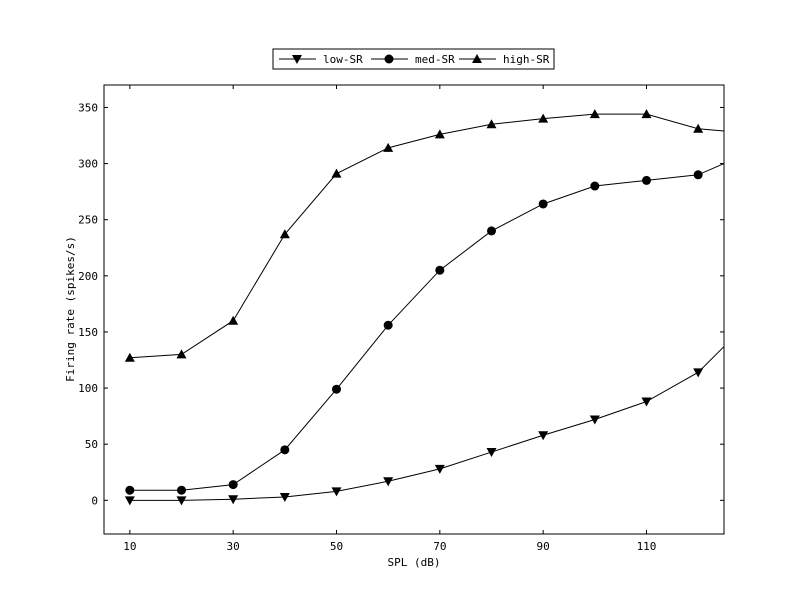 This screenshot has width=800, height=605. Describe the element at coordinates (321, 59) in the screenshot. I see `legend-entry-low-SR: low-SR` at that location.